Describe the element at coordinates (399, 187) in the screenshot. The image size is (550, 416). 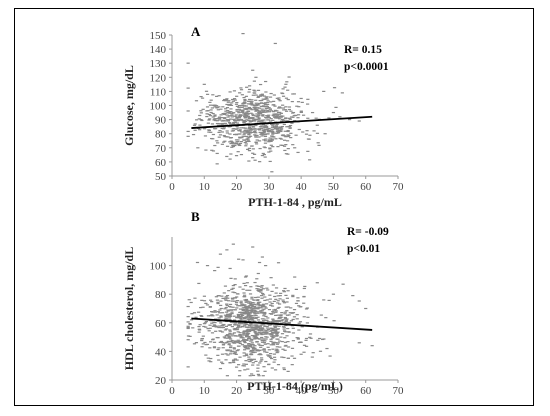
I see `panel-a-x-tick-label: 70` at that location.